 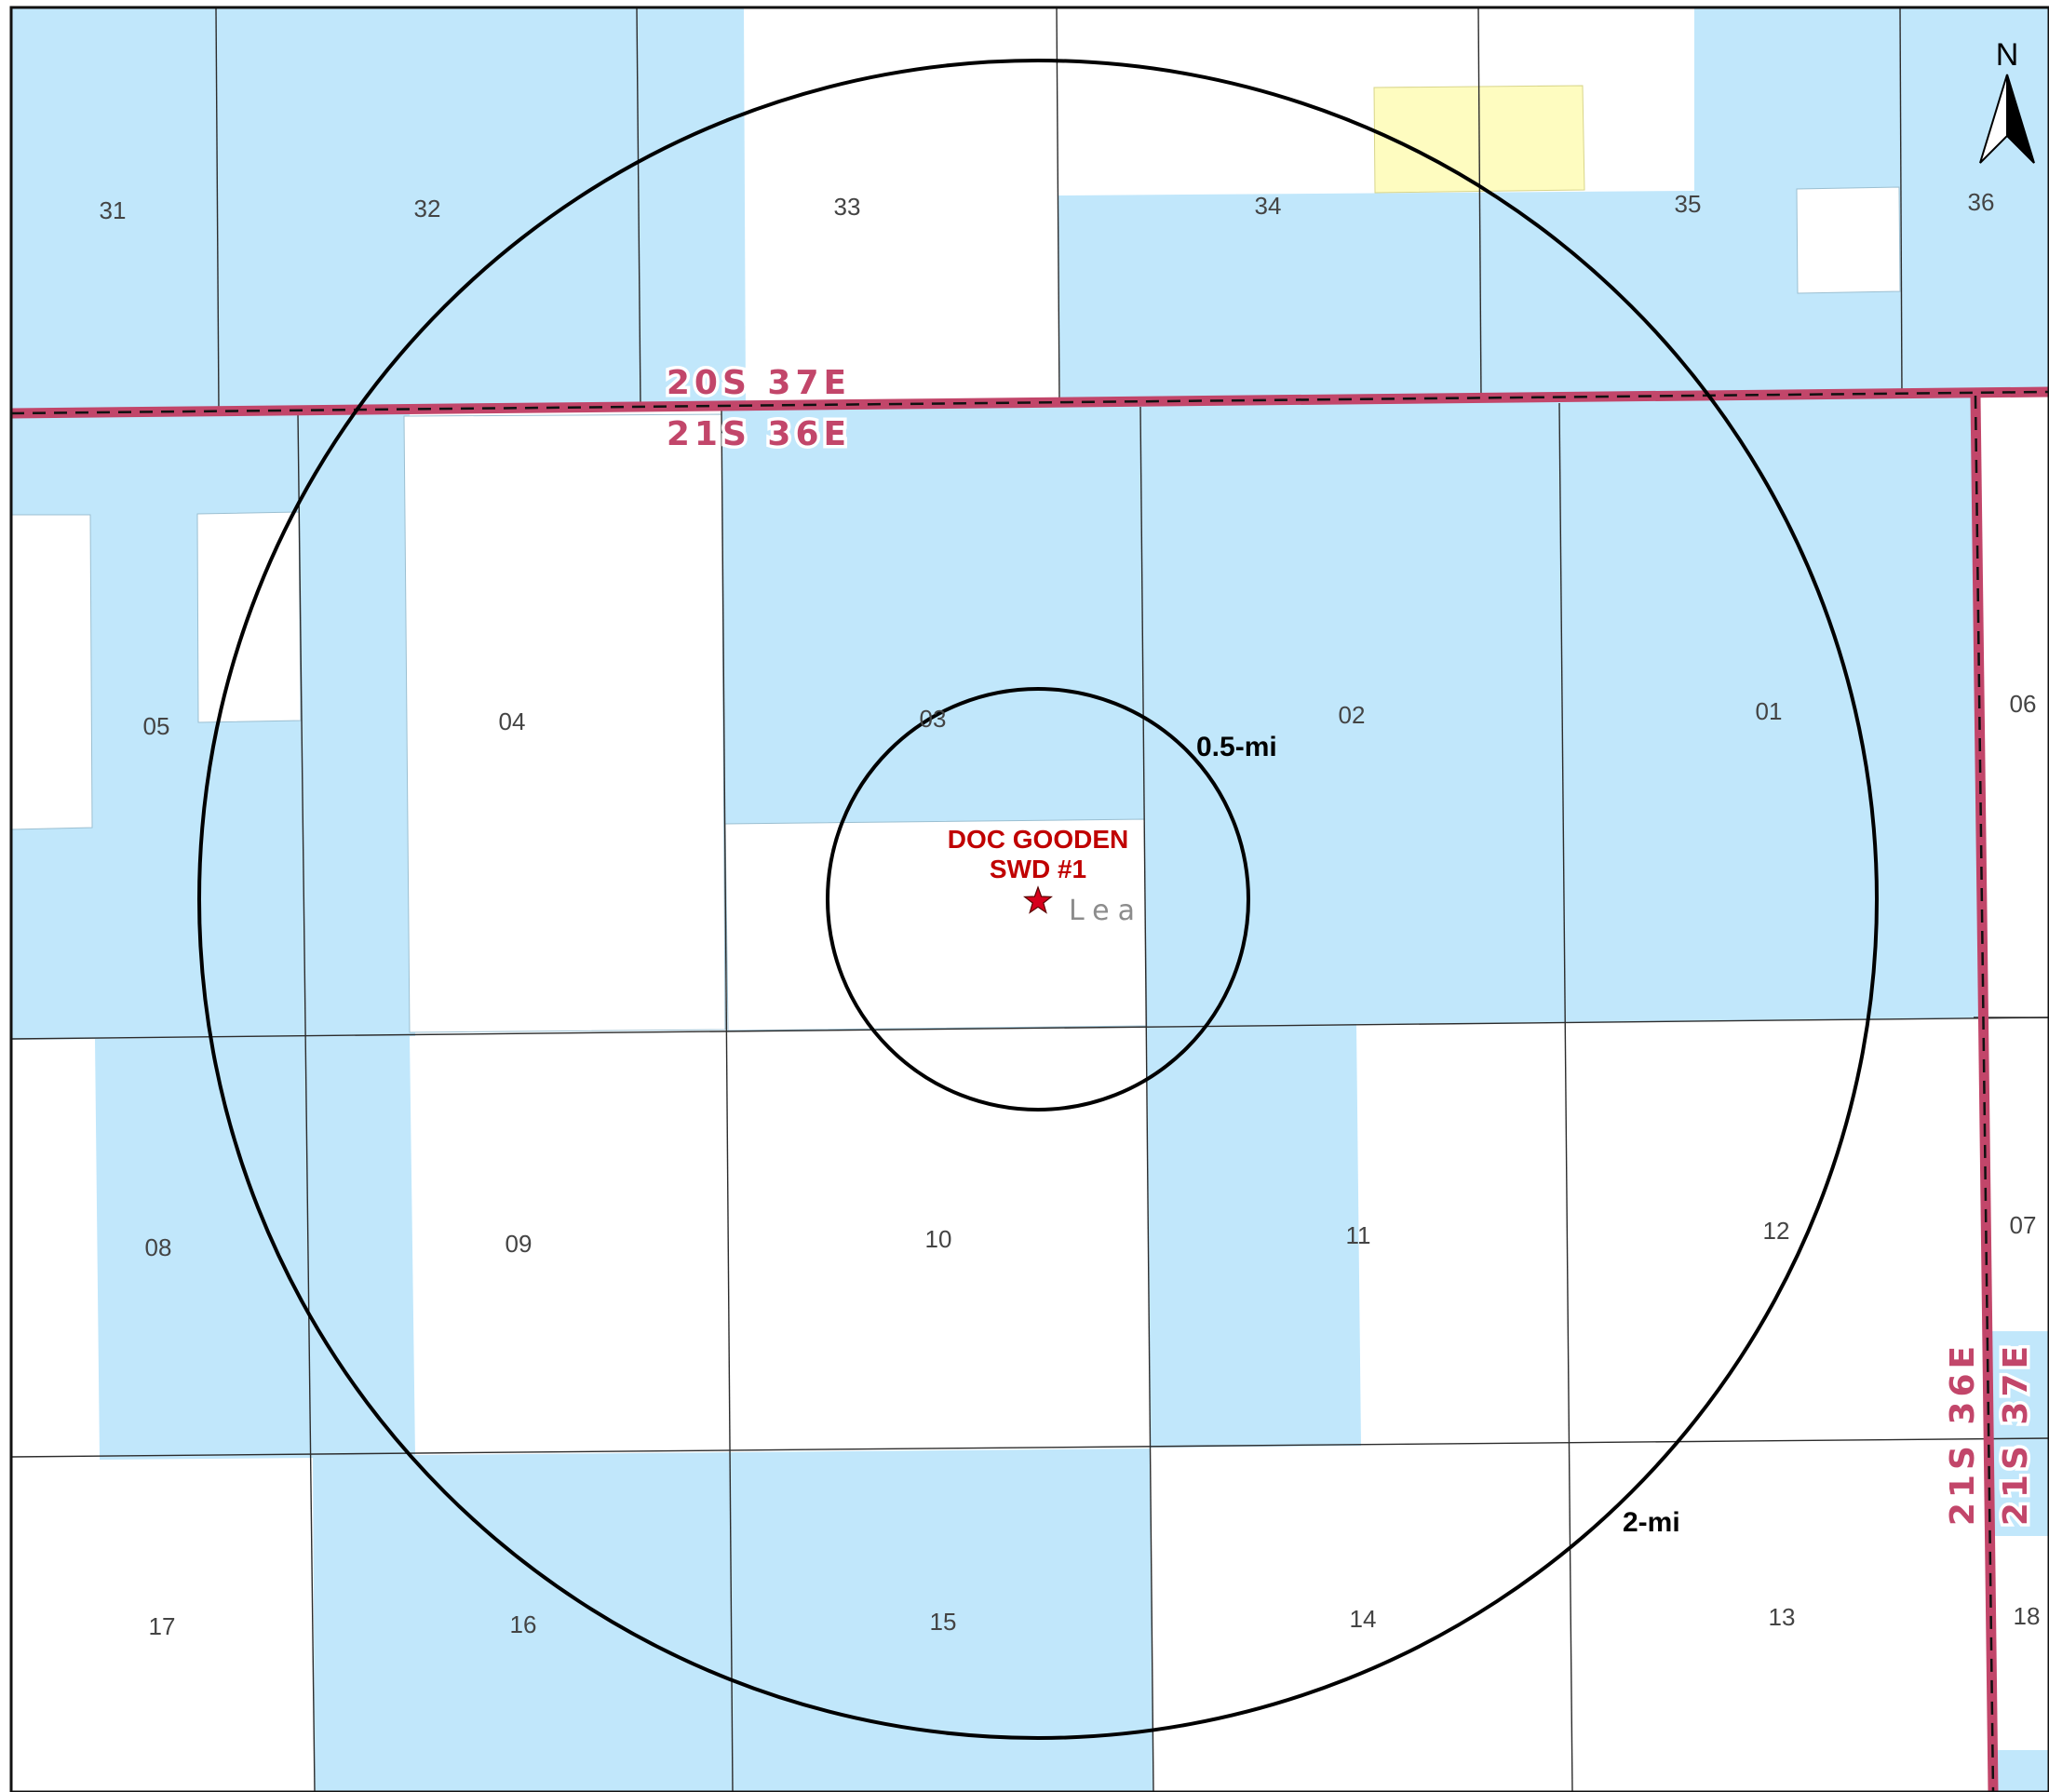 What do you see at coordinates (2027, 1616) in the screenshot?
I see `section-label-18: 18` at bounding box center [2027, 1616].